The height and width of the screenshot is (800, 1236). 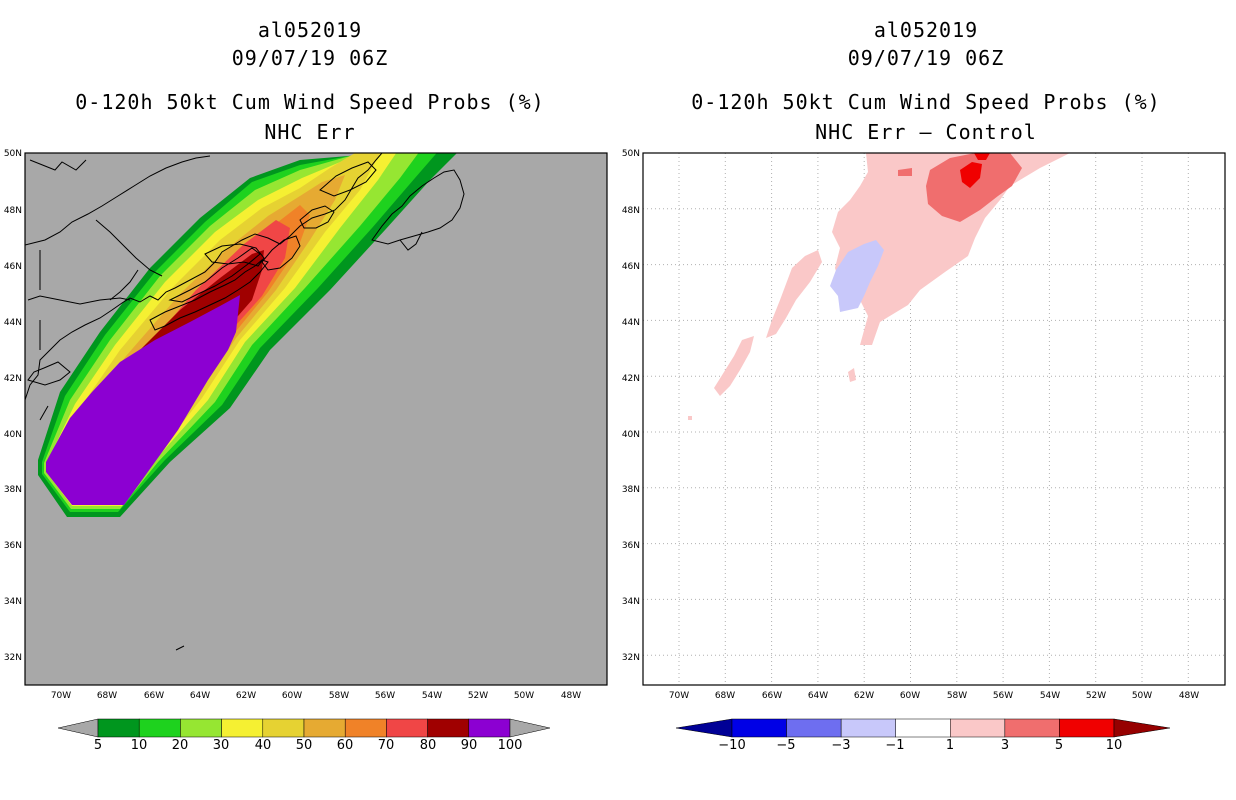 What do you see at coordinates (310, 102) in the screenshot?
I see `left-product-title: 0-120h 50kt Cum Wind Speed Probs (%)` at bounding box center [310, 102].